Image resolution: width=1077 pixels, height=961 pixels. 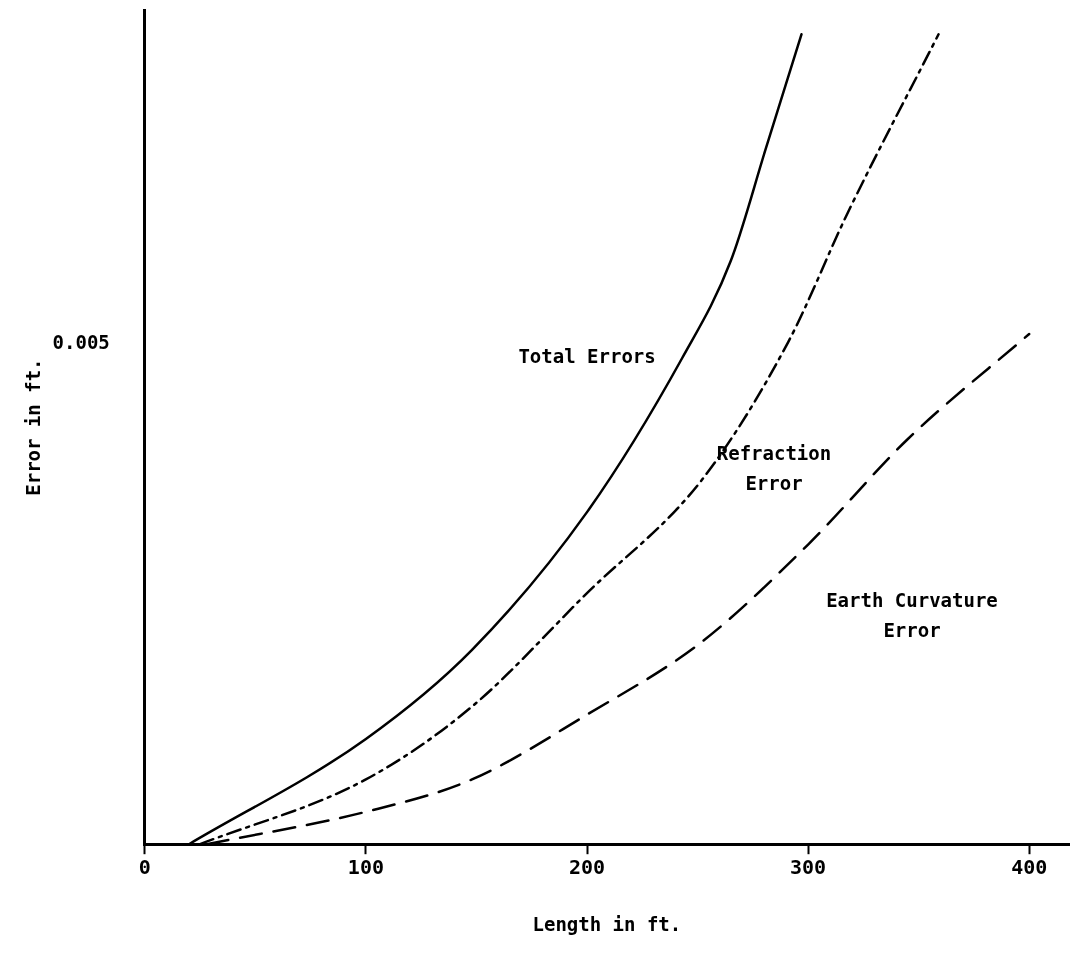 What do you see at coordinates (587, 356) in the screenshot?
I see `series-label: Total Errors` at bounding box center [587, 356].